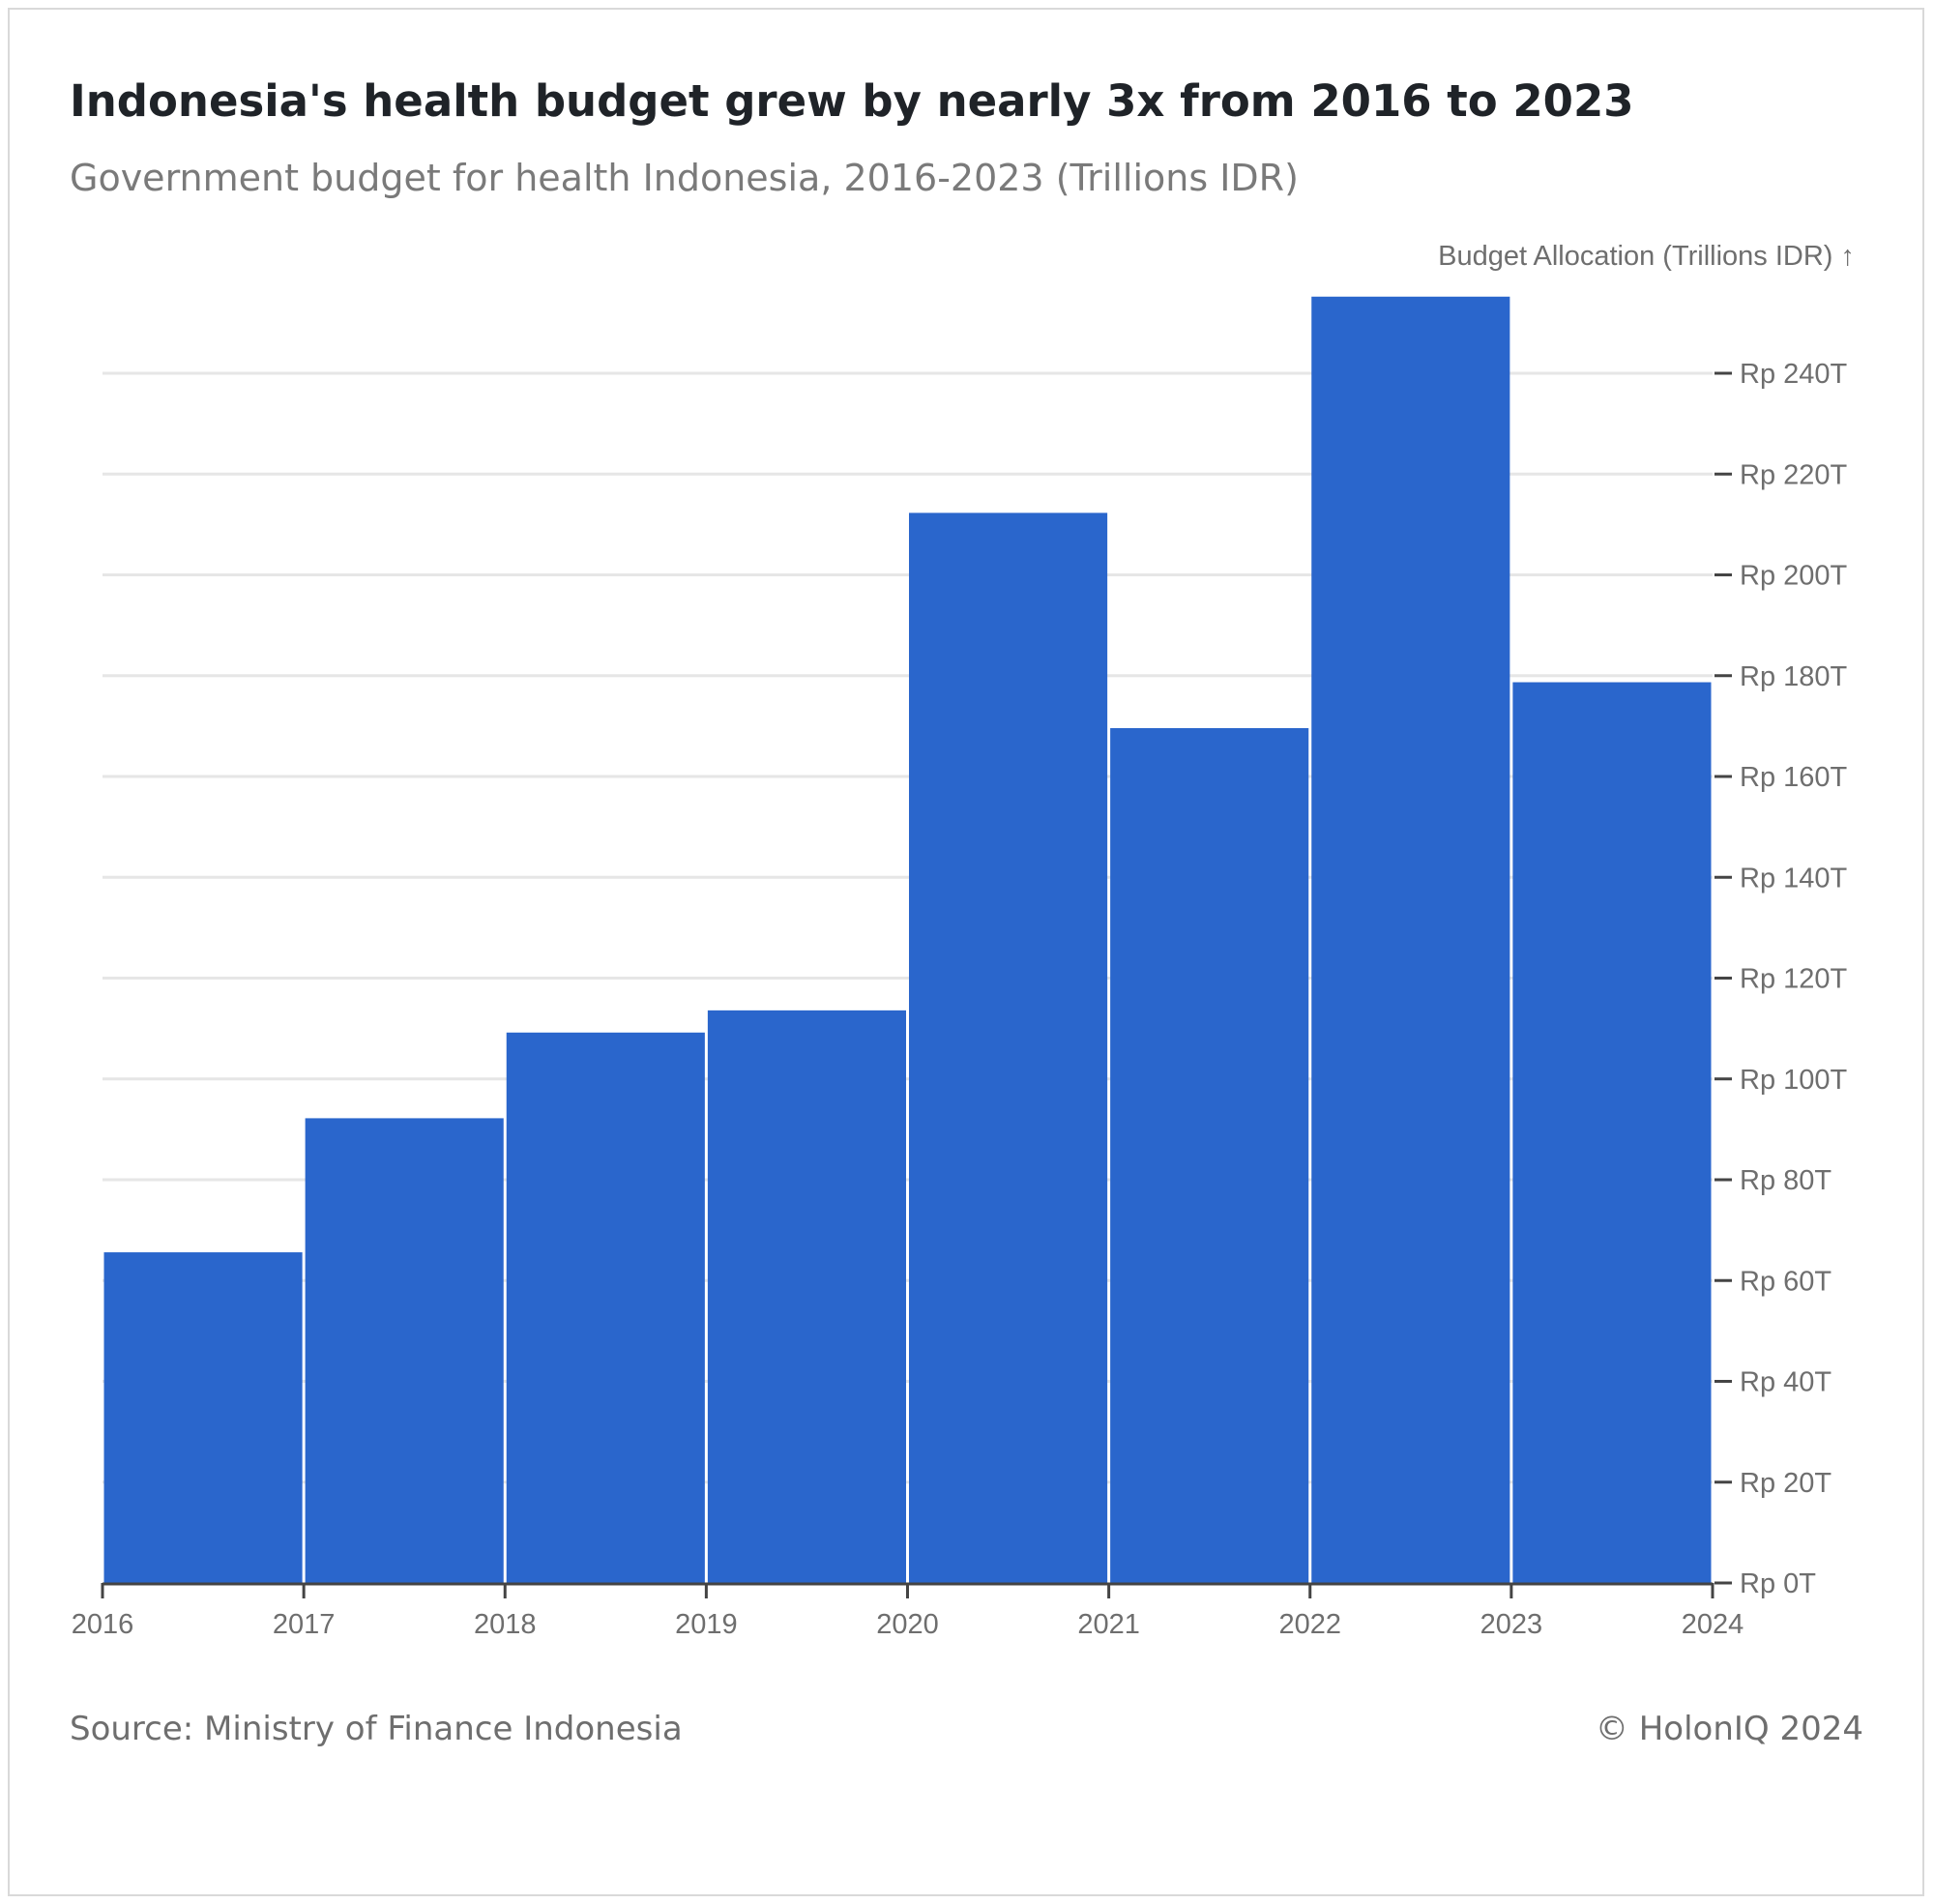 This screenshot has height=1904, width=1934. I want to click on x-tick-label: 2016, so click(103, 1625).